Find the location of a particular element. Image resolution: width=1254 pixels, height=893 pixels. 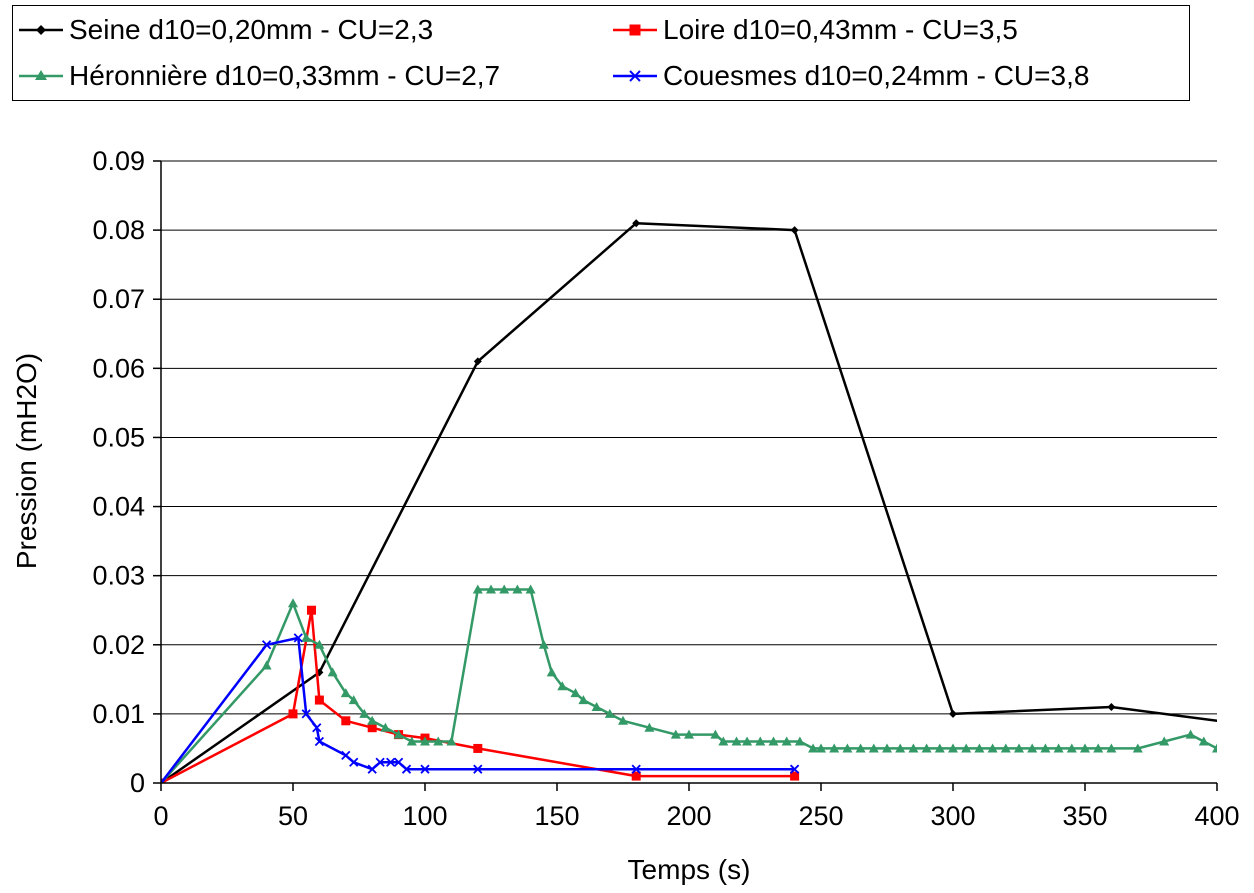

y-tick-label: 0.08 is located at coordinates (118, 230).